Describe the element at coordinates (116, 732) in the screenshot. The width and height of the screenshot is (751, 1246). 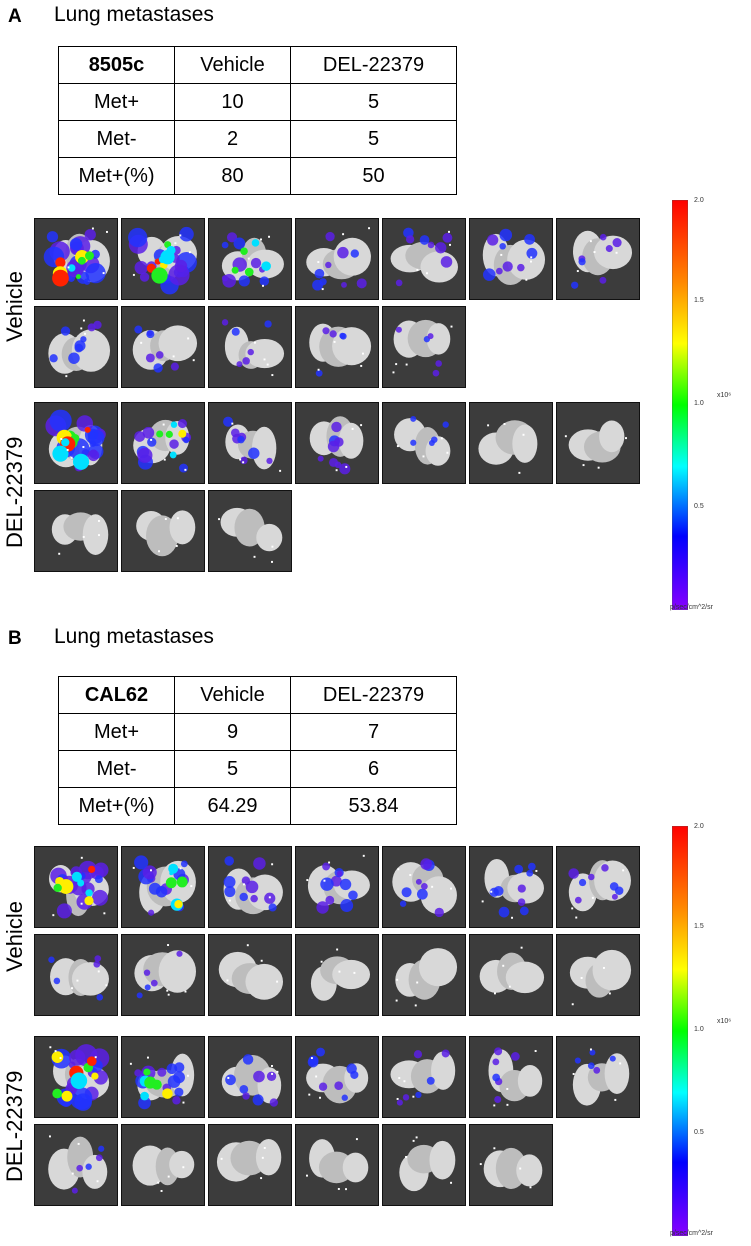
I see `table-cell: Met+` at that location.